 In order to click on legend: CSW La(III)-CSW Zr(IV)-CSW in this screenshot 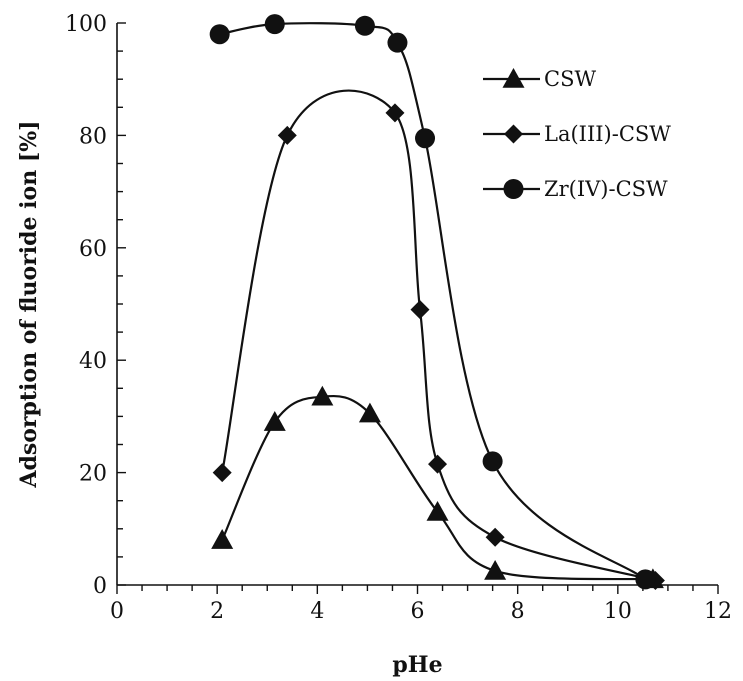, I will do `click(577, 134)`.